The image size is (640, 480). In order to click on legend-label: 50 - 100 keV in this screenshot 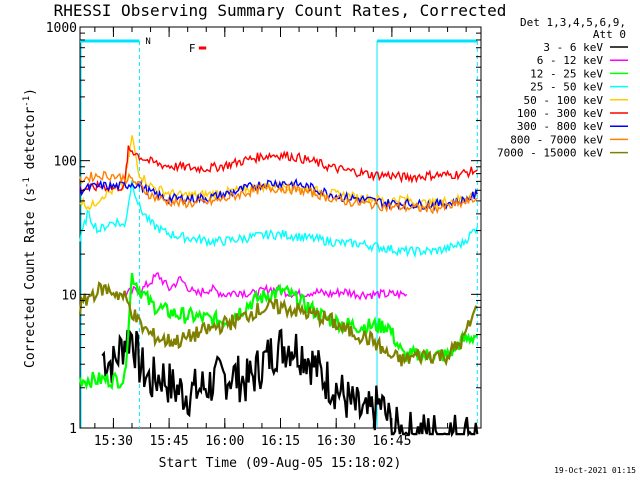, I will do `click(564, 100)`.